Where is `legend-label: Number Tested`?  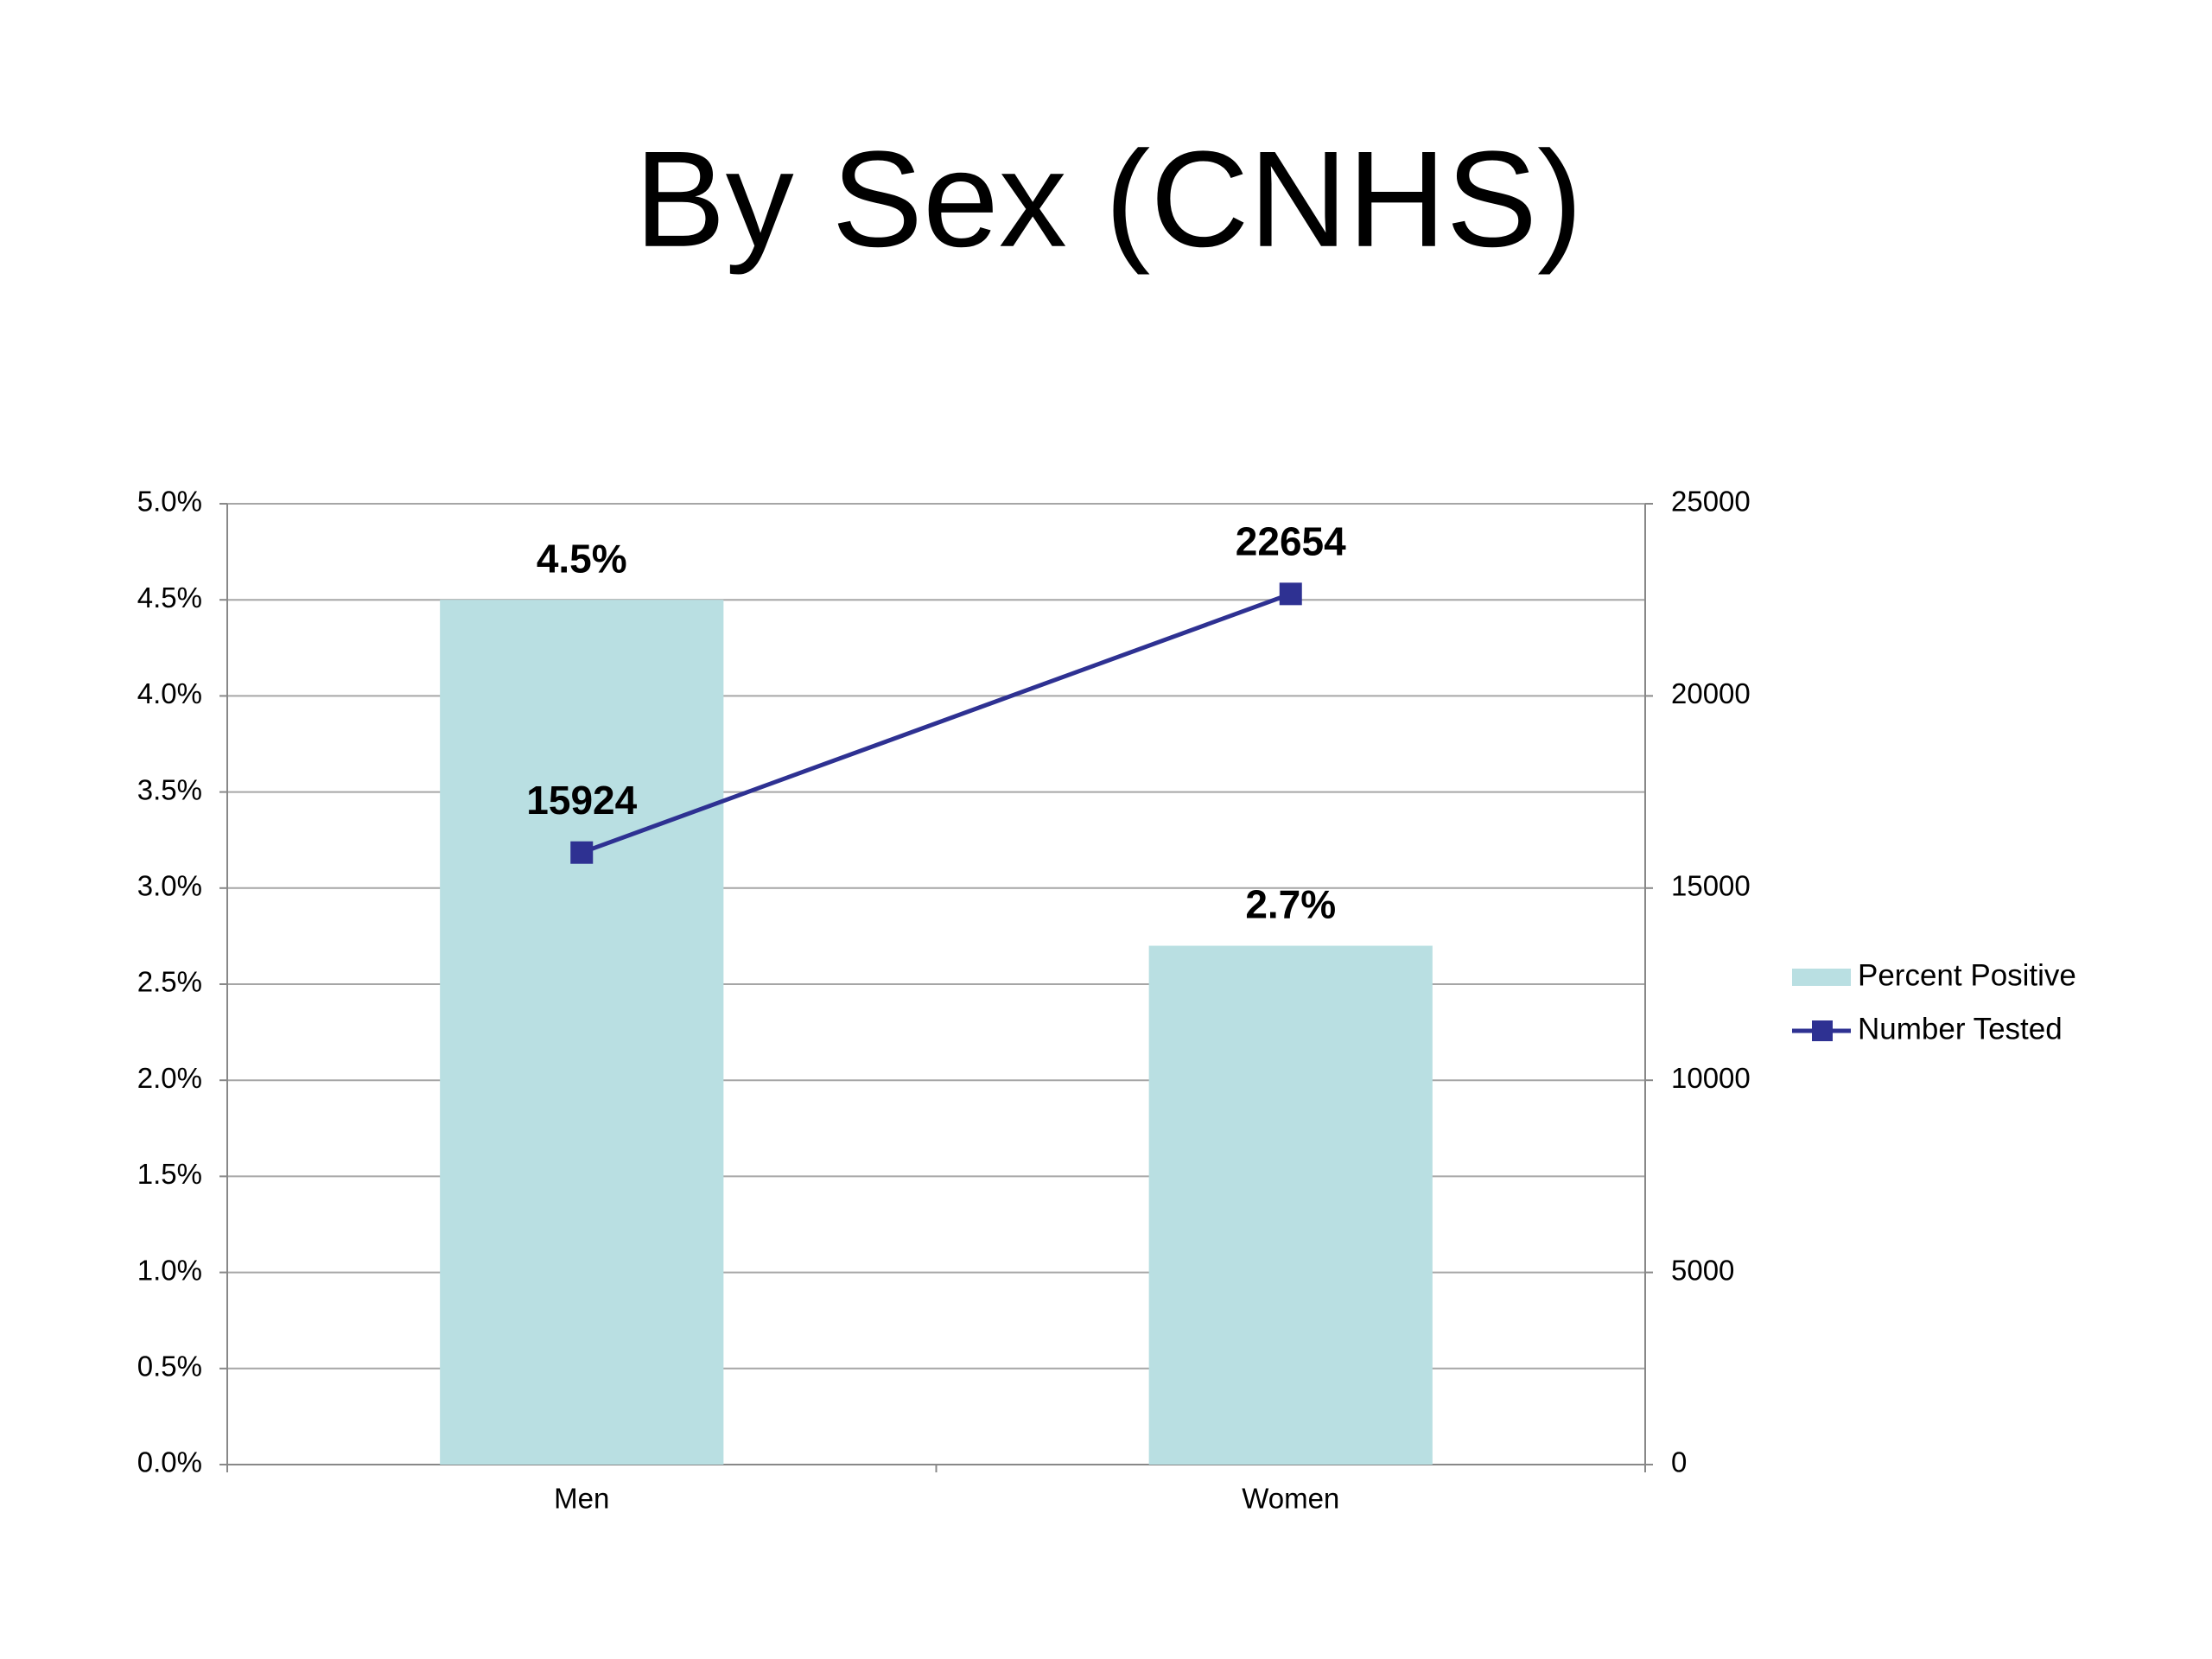 legend-label: Number Tested is located at coordinates (1960, 1029).